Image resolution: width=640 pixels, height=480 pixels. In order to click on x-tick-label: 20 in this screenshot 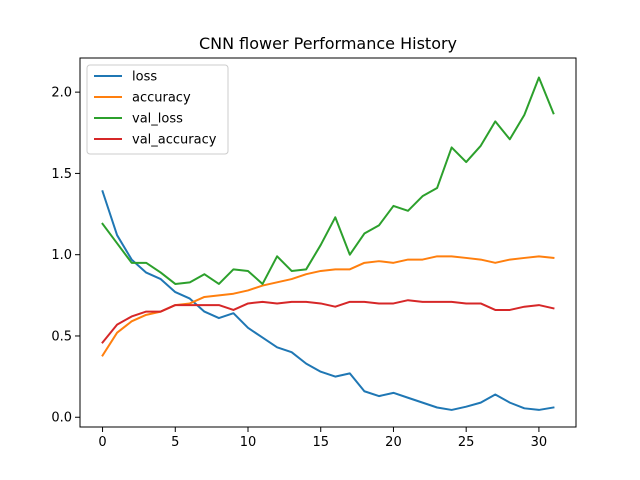, I will do `click(393, 442)`.